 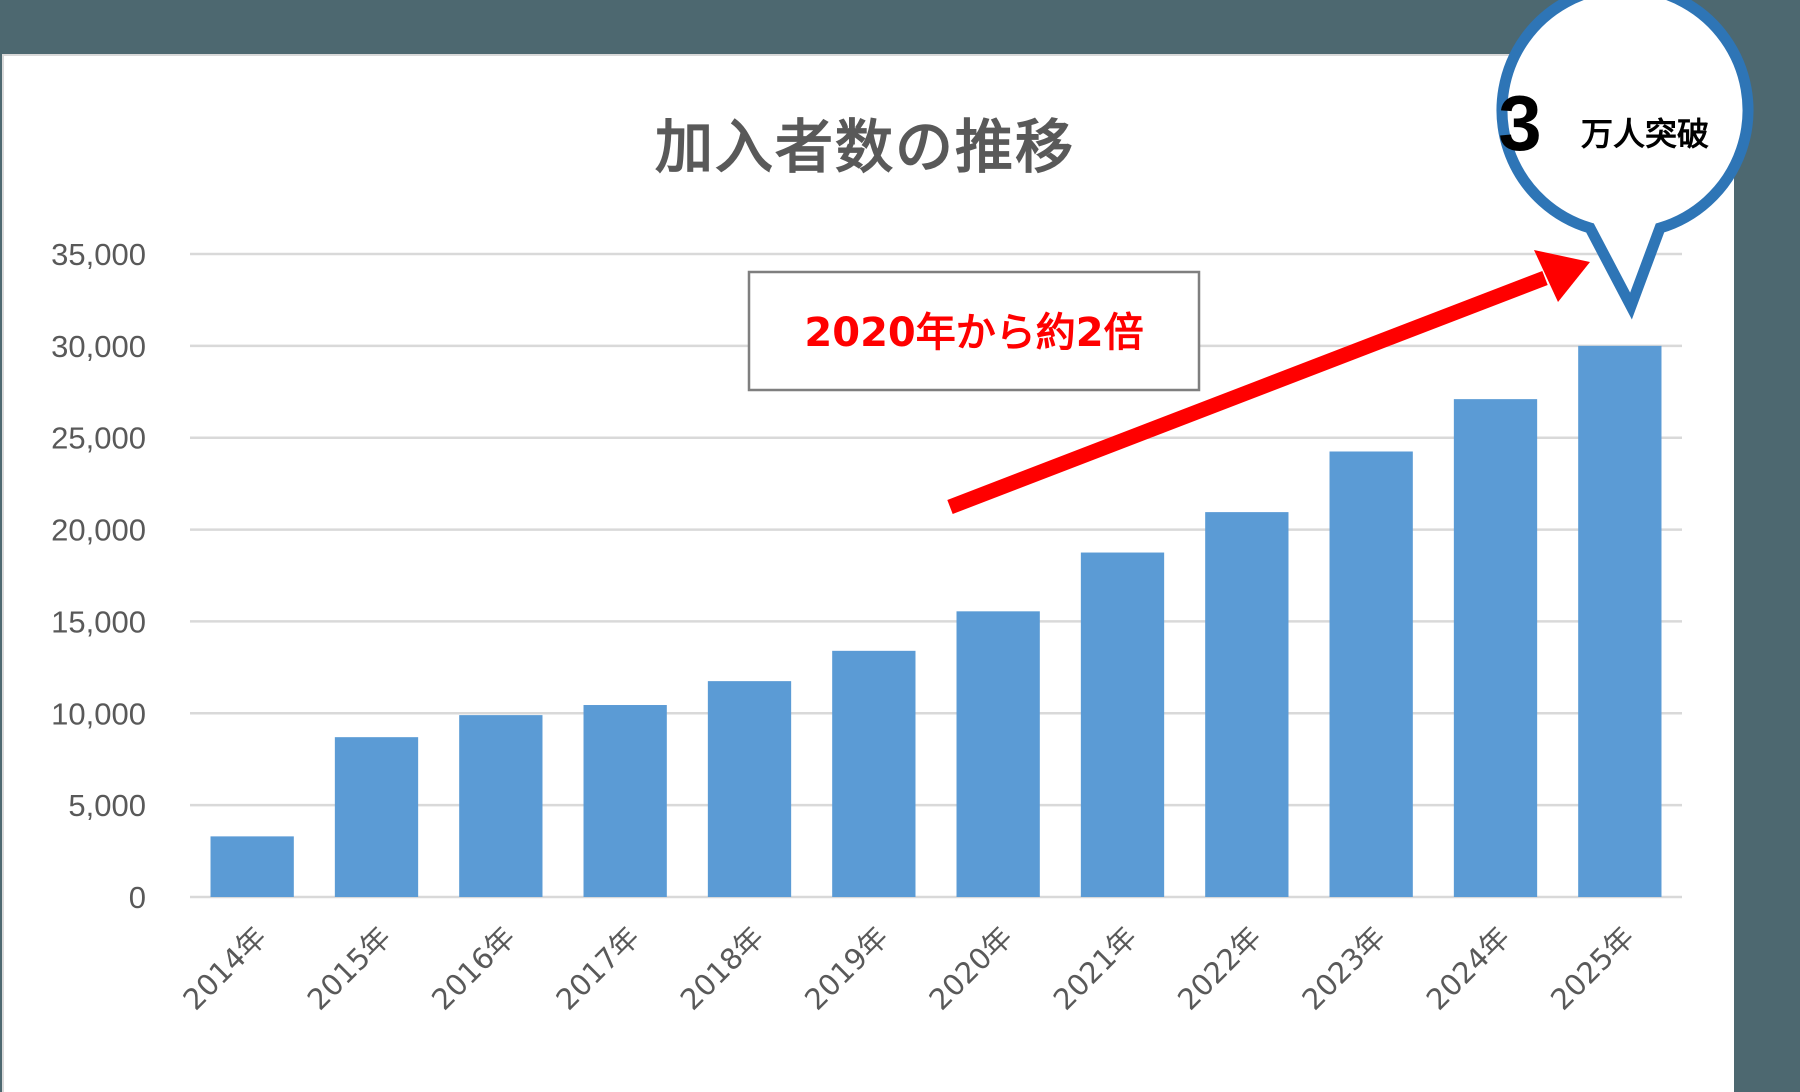 I want to click on bubble-text: 万人突破, so click(x=1645, y=134).